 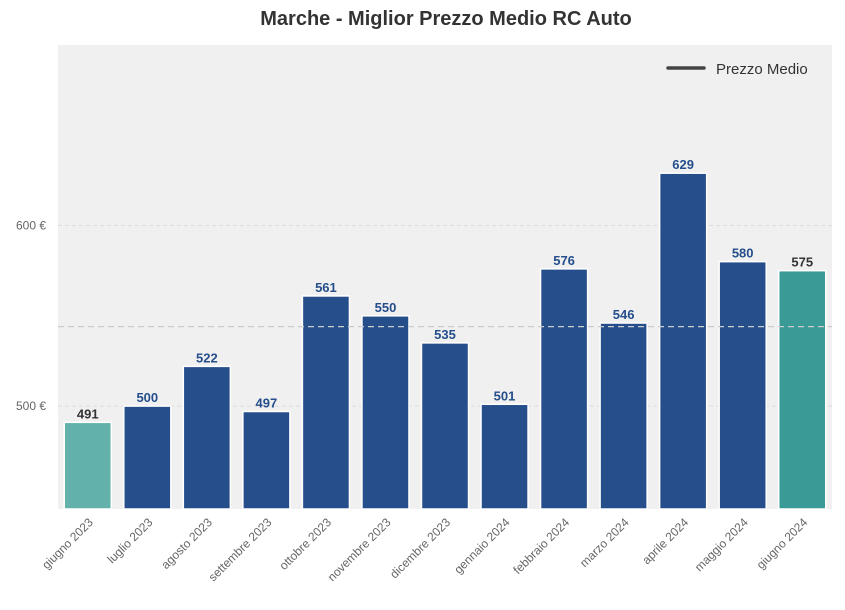 I want to click on y-tick-label: 500 €, so click(x=31, y=406).